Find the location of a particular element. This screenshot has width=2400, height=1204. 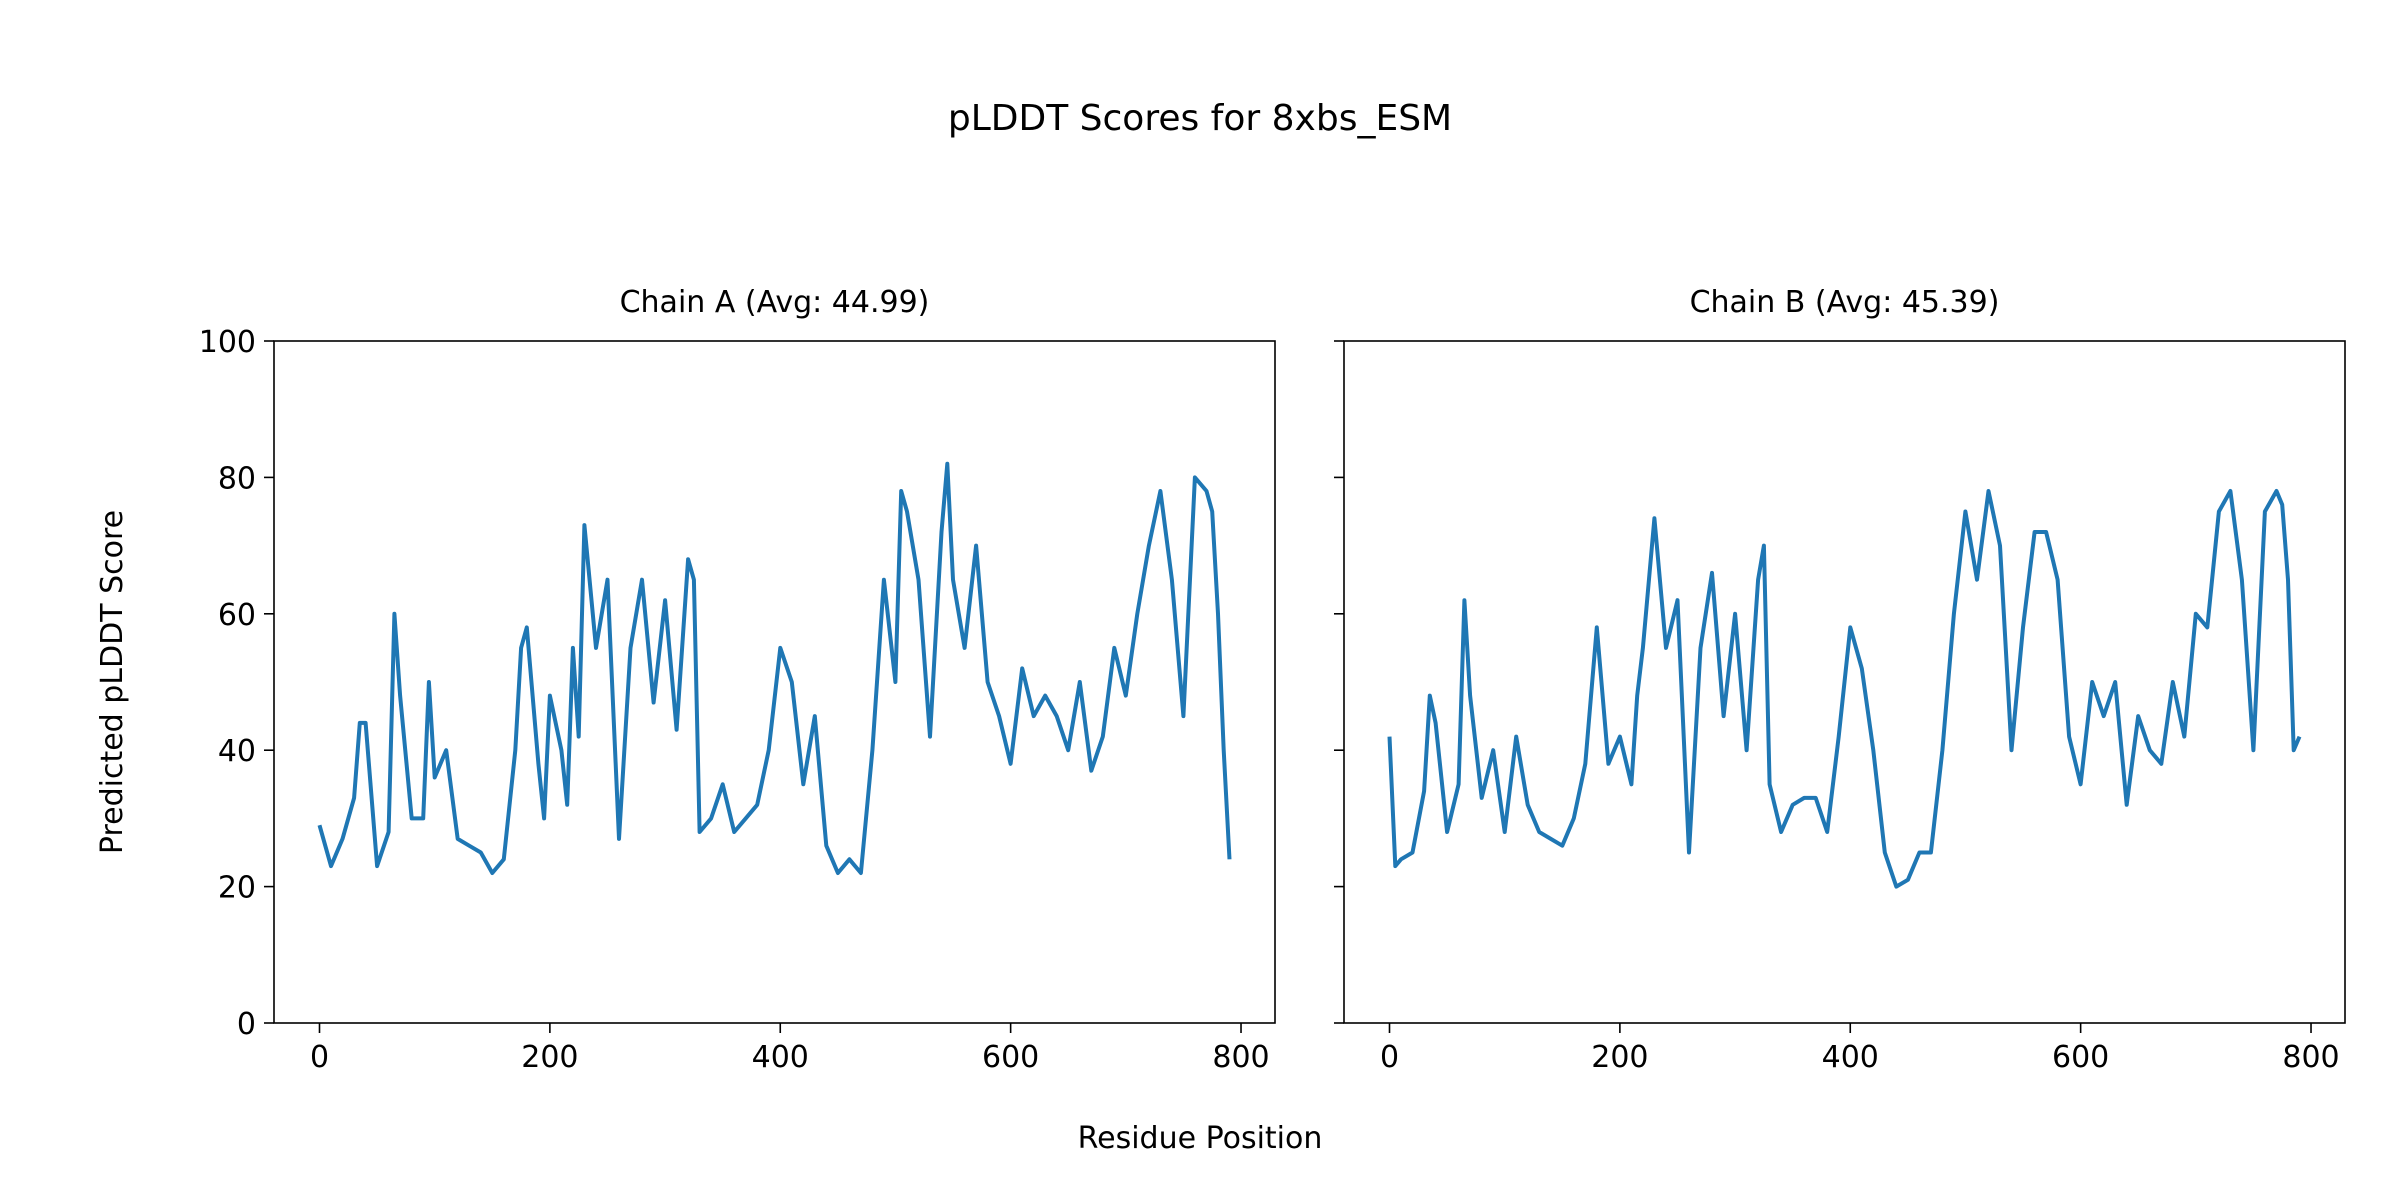

chart-title: pLDDT Scores for 8xbs_ESM is located at coordinates (1200, 118).